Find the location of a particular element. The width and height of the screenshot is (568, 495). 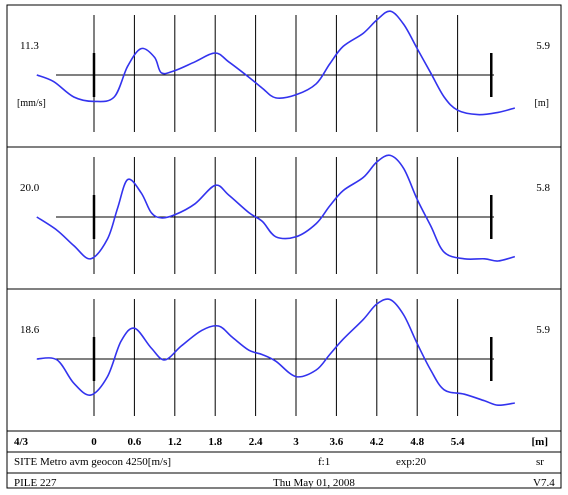

x-unit-label: [m] is located at coordinates (540, 442).